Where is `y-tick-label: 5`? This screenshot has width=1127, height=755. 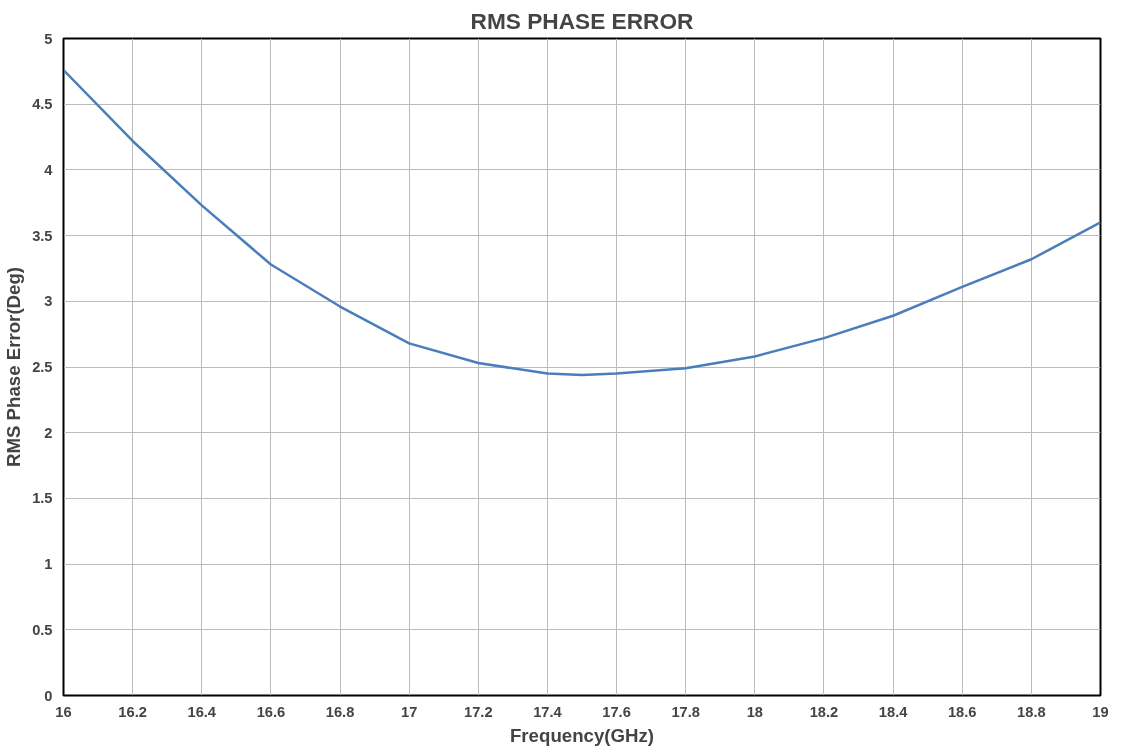
y-tick-label: 5 is located at coordinates (48, 38).